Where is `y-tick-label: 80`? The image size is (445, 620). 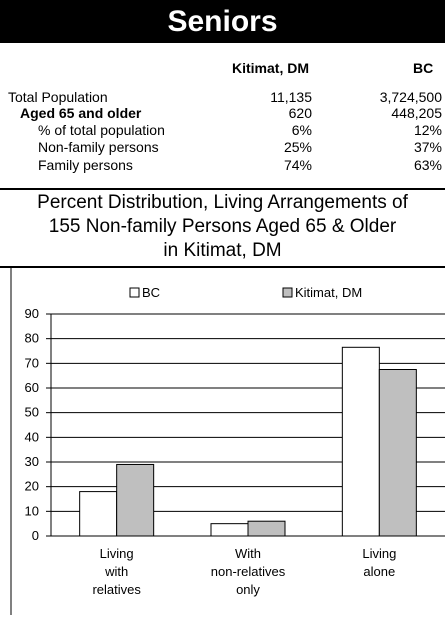 y-tick-label: 80 is located at coordinates (32, 338).